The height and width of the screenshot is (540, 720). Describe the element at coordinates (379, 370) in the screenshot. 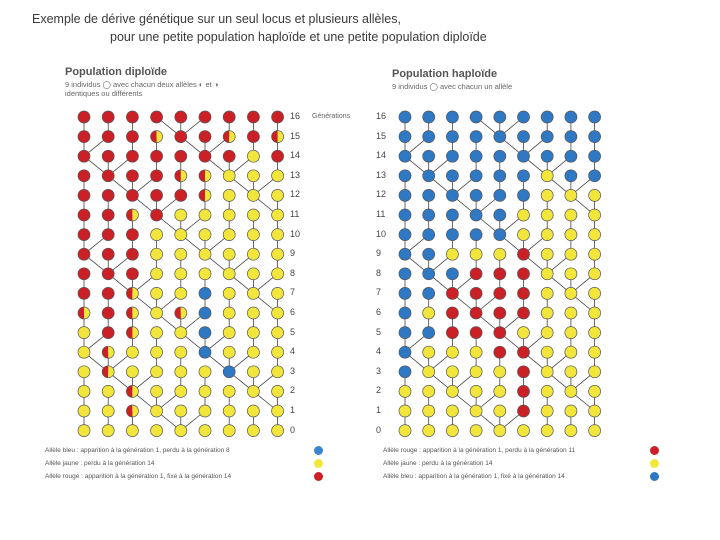

I see `generation-label: 3` at that location.